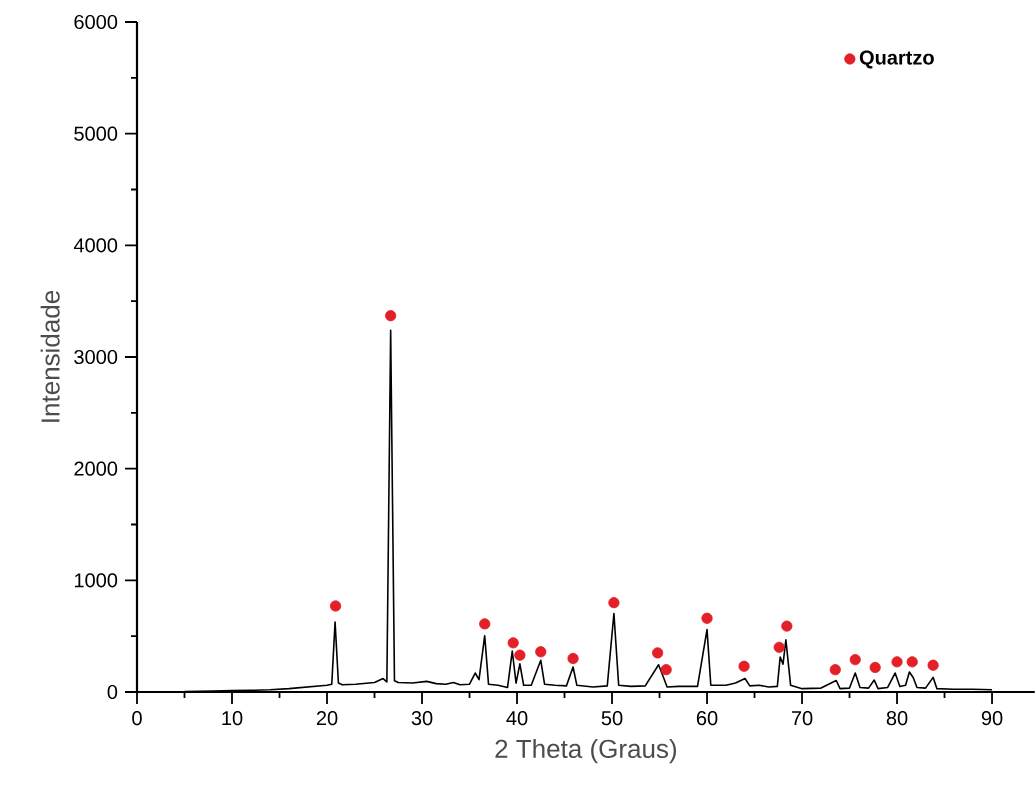  What do you see at coordinates (896, 59) in the screenshot?
I see `legend-label: Quartzo` at bounding box center [896, 59].